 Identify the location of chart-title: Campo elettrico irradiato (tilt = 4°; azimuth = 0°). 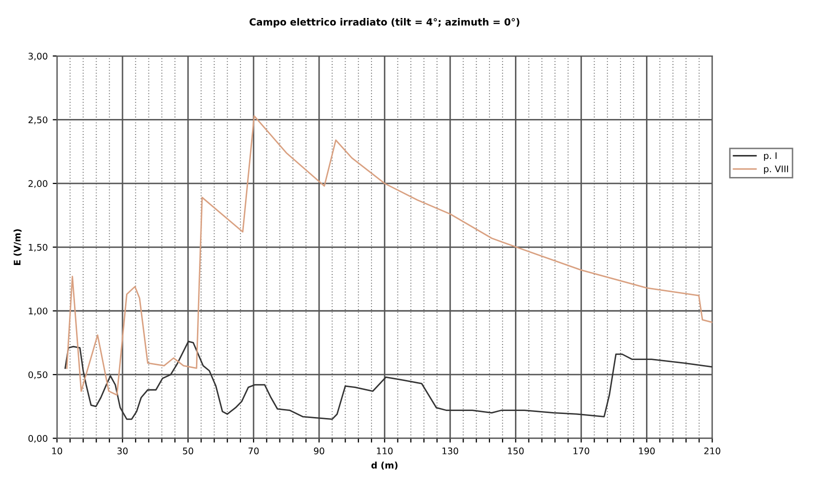
(385, 23).